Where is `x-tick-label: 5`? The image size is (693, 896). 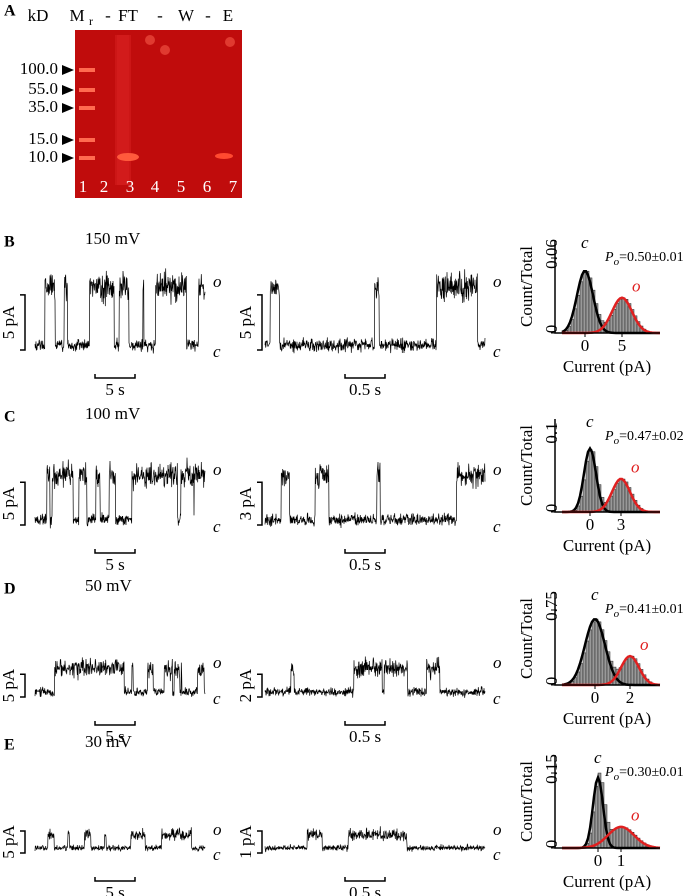
x-tick-label: 5 is located at coordinates (622, 345).